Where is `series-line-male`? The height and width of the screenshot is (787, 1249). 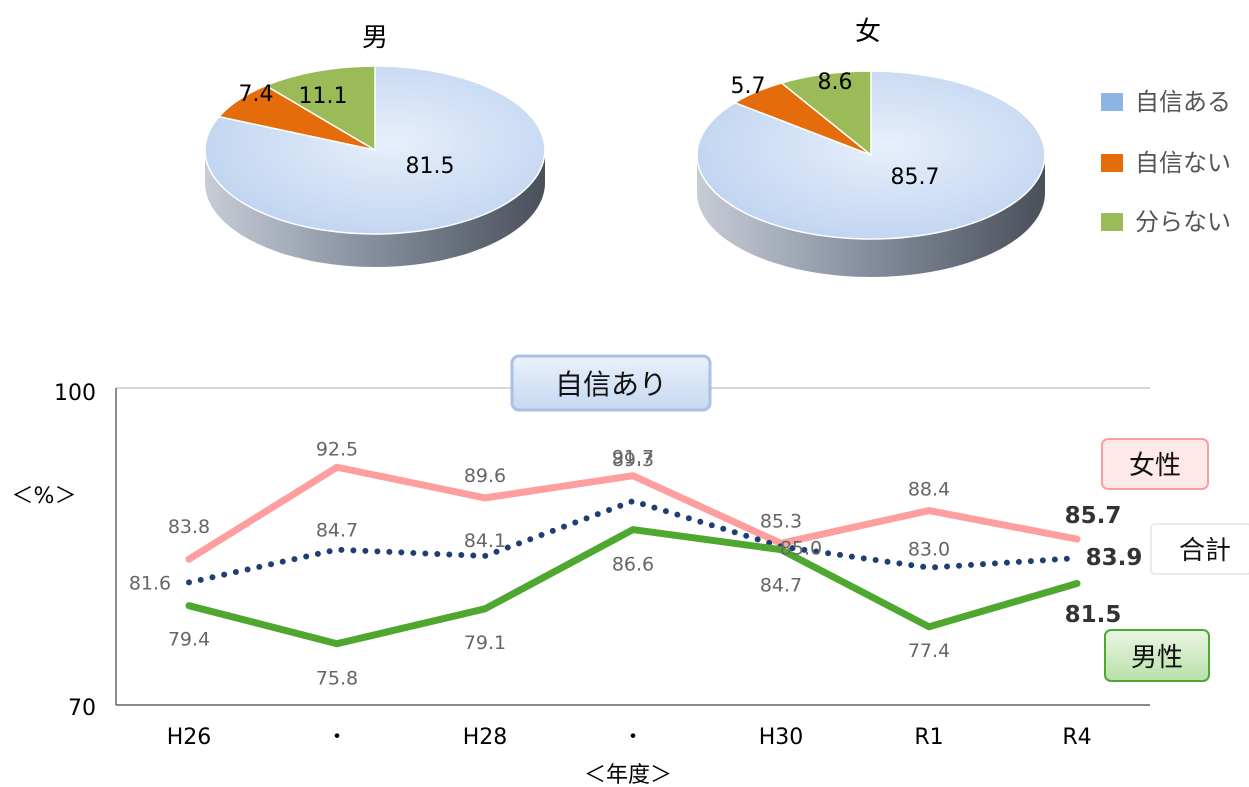 series-line-male is located at coordinates (633, 587).